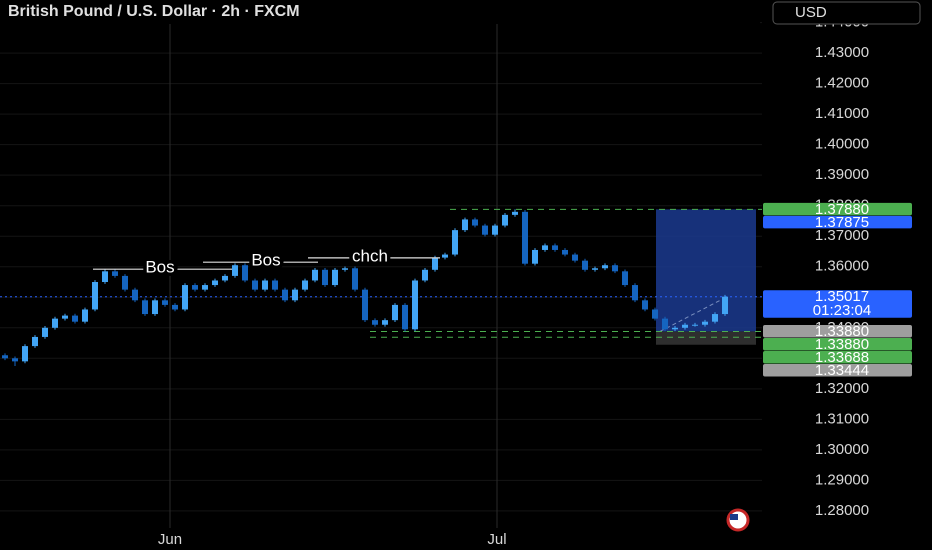 Image resolution: width=932 pixels, height=550 pixels. What do you see at coordinates (842, 113) in the screenshot?
I see `y-tick-label: 1.41000` at bounding box center [842, 113].